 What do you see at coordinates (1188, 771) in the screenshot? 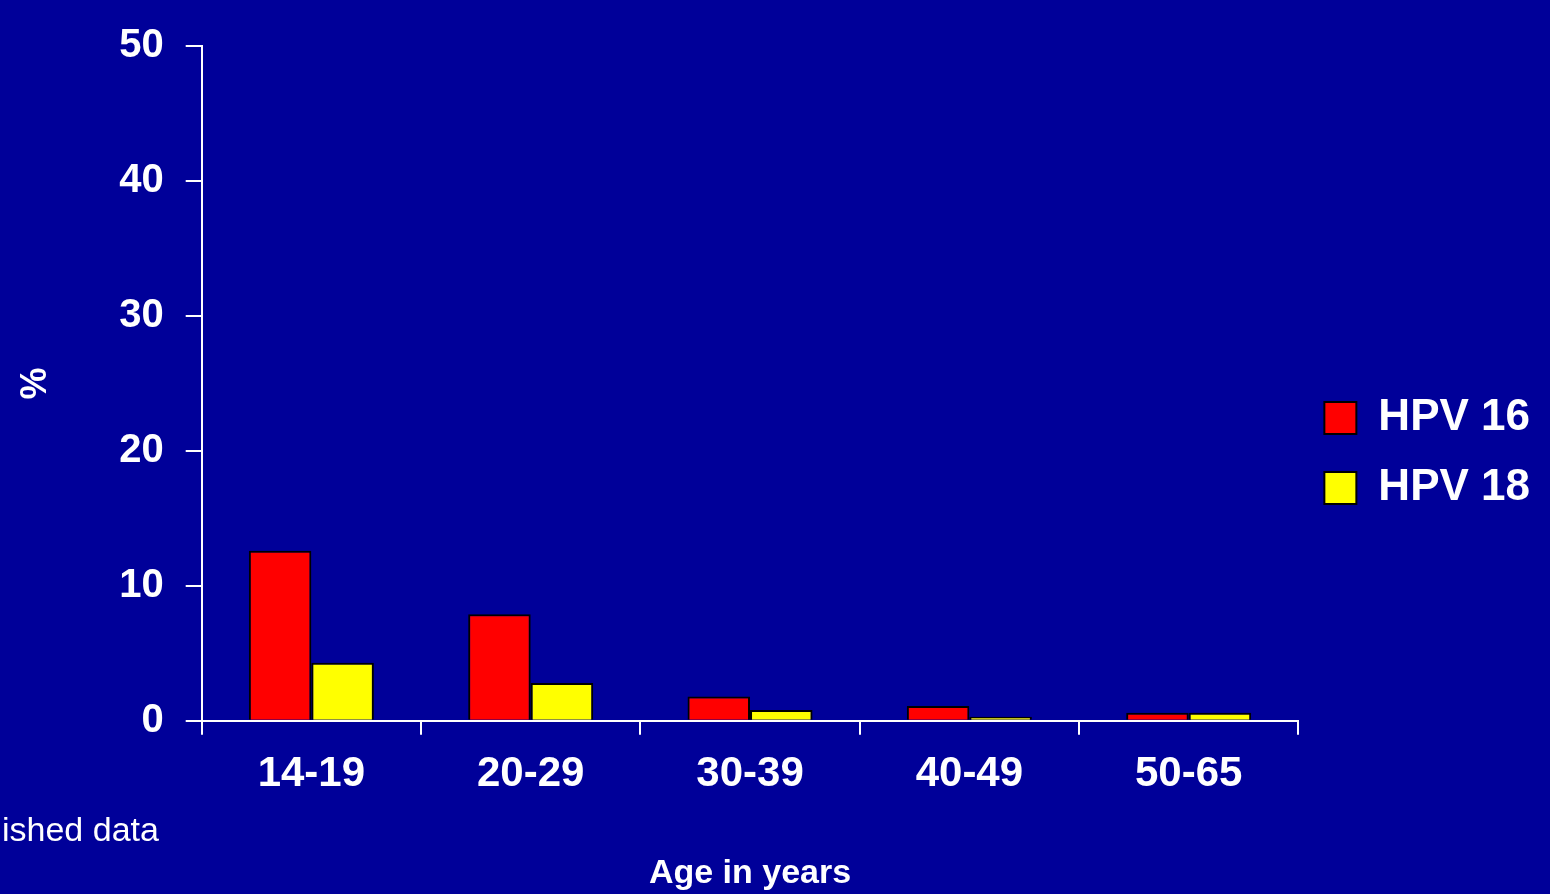
I see `x-tick-label: 50-65` at bounding box center [1188, 771].